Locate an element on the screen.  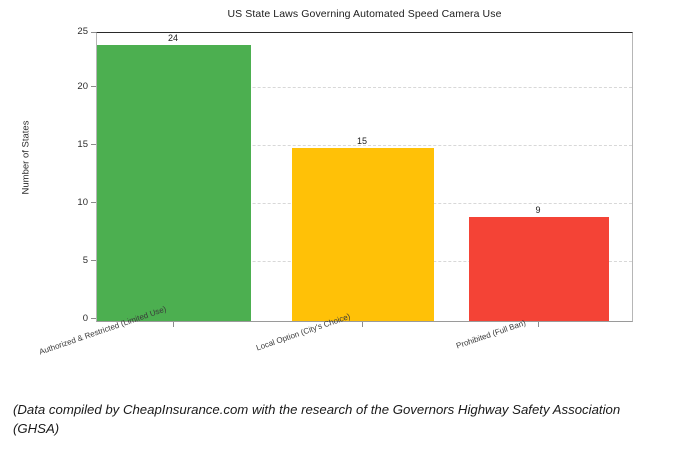
y-tick-label-15: 15 is located at coordinates (82, 144).